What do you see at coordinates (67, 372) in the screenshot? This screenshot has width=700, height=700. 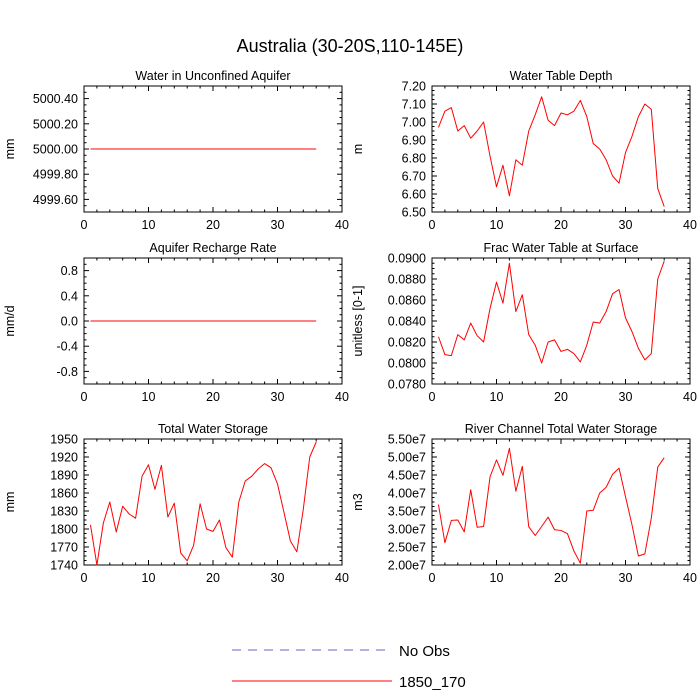 I see `y-tick-label: -0.8` at bounding box center [67, 372].